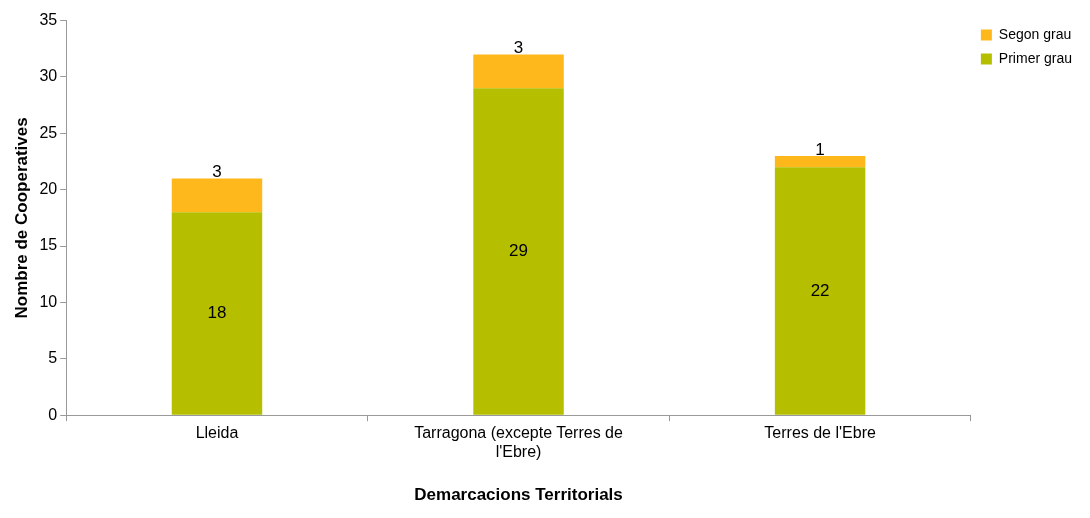  I want to click on data-label: 1, so click(820, 149).